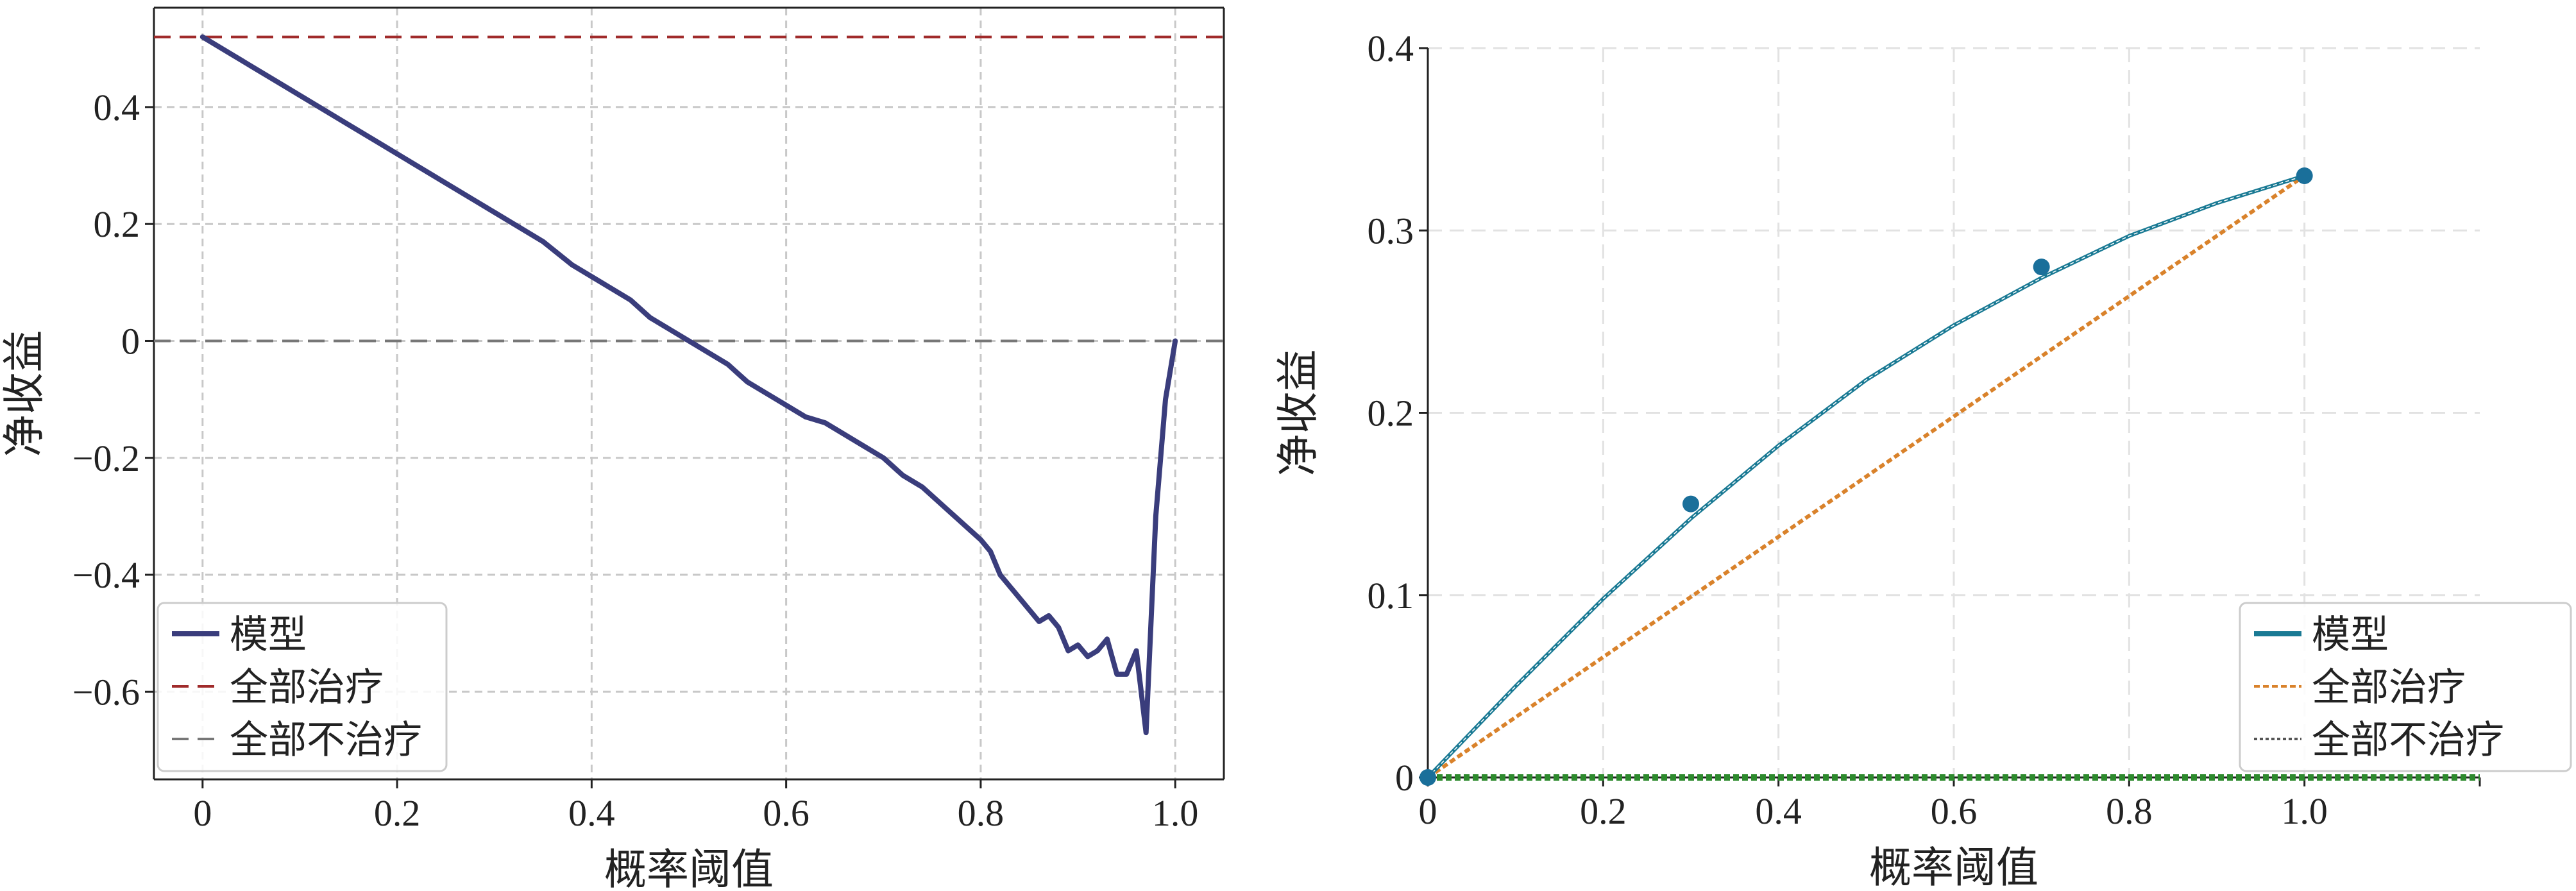 Image resolution: width=2576 pixels, height=891 pixels. What do you see at coordinates (106, 458) in the screenshot?
I see `y-tick-label: −0.2` at bounding box center [106, 458].